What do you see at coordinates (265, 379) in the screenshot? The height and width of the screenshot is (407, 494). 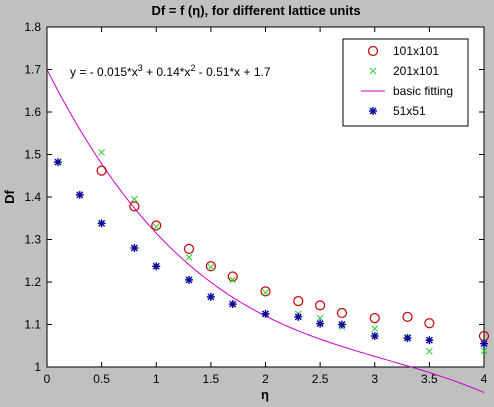 I see `x-tick-label: 2` at bounding box center [265, 379].